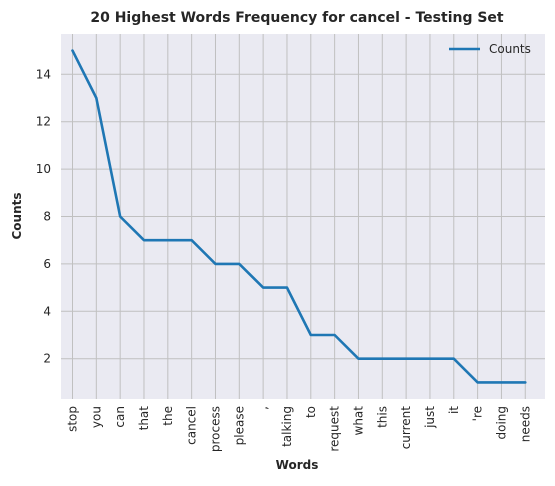 The height and width of the screenshot is (486, 555). I want to click on y-tick-label: 2, so click(47, 359).